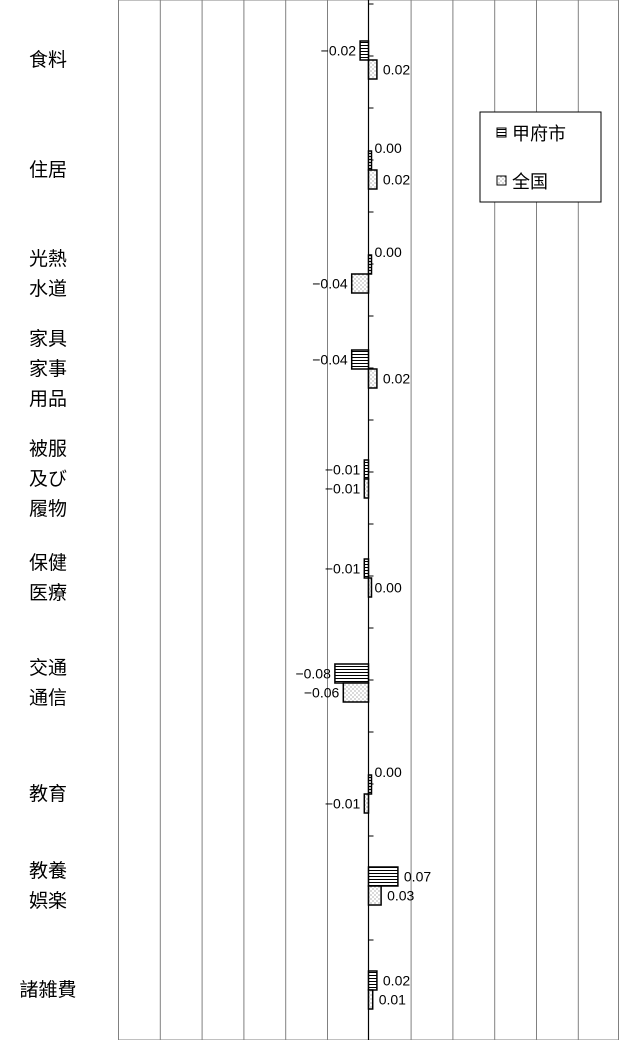 This screenshot has width=619, height=1040. What do you see at coordinates (48, 259) in the screenshot?
I see `category-label: 光熱` at bounding box center [48, 259].